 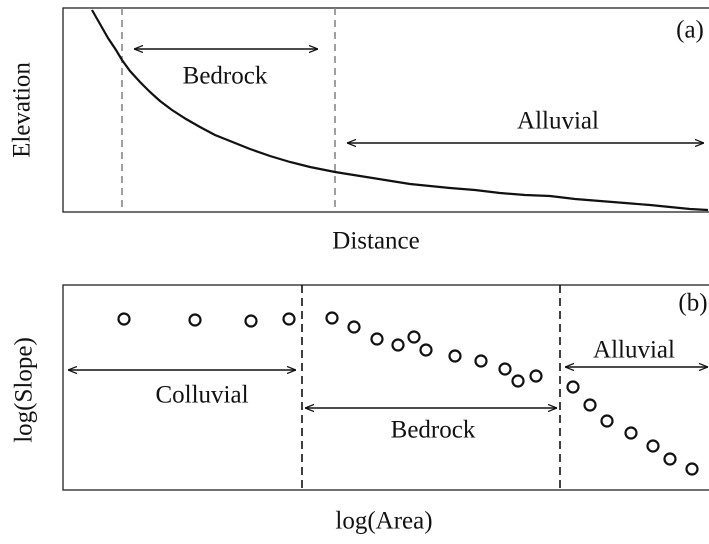 What do you see at coordinates (24, 390) in the screenshot?
I see `y-axis-label: log(Slope)` at bounding box center [24, 390].